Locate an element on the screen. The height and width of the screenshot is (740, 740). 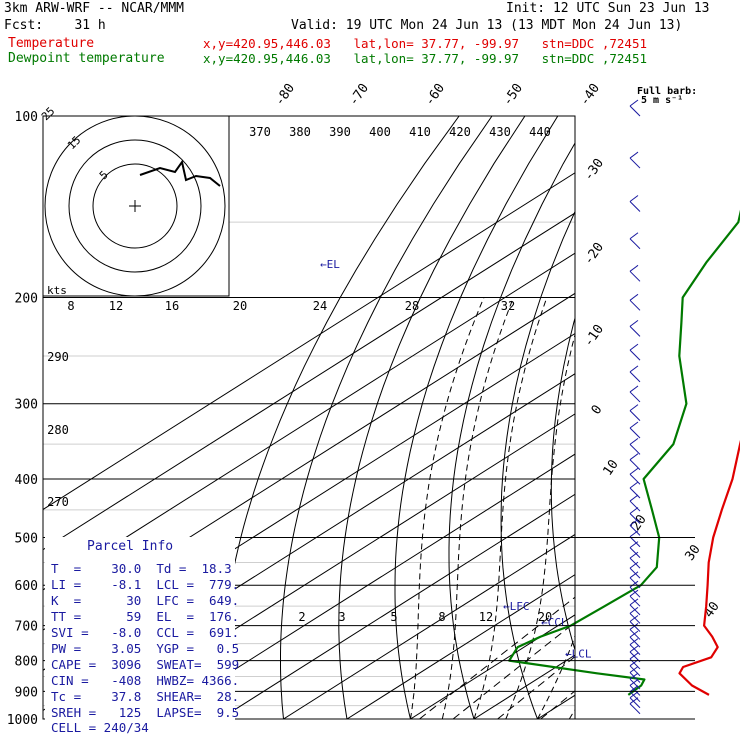
forecast-hour: Fcst: 31 h is located at coordinates (55, 25).